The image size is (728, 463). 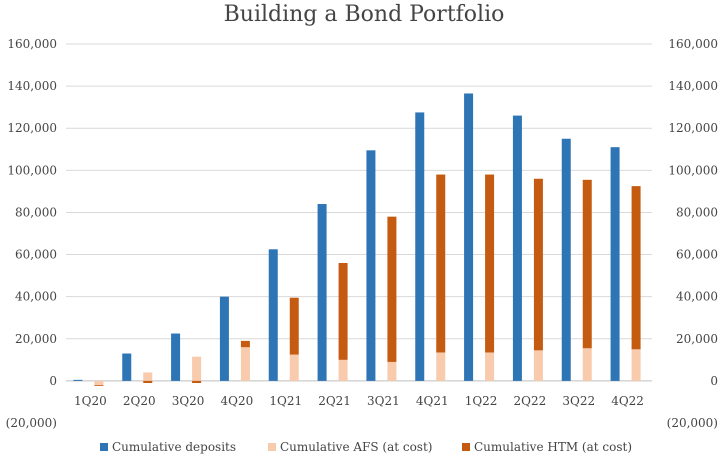 What do you see at coordinates (237, 401) in the screenshot?
I see `x-tick-label: 4Q20` at bounding box center [237, 401].